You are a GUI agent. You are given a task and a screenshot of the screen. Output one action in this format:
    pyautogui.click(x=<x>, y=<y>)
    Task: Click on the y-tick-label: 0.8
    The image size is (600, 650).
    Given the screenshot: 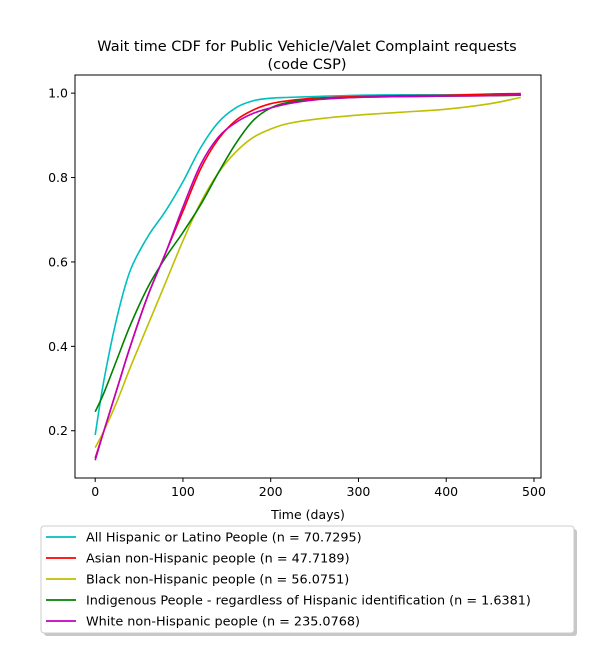 What is the action you would take?
    pyautogui.click(x=58, y=177)
    